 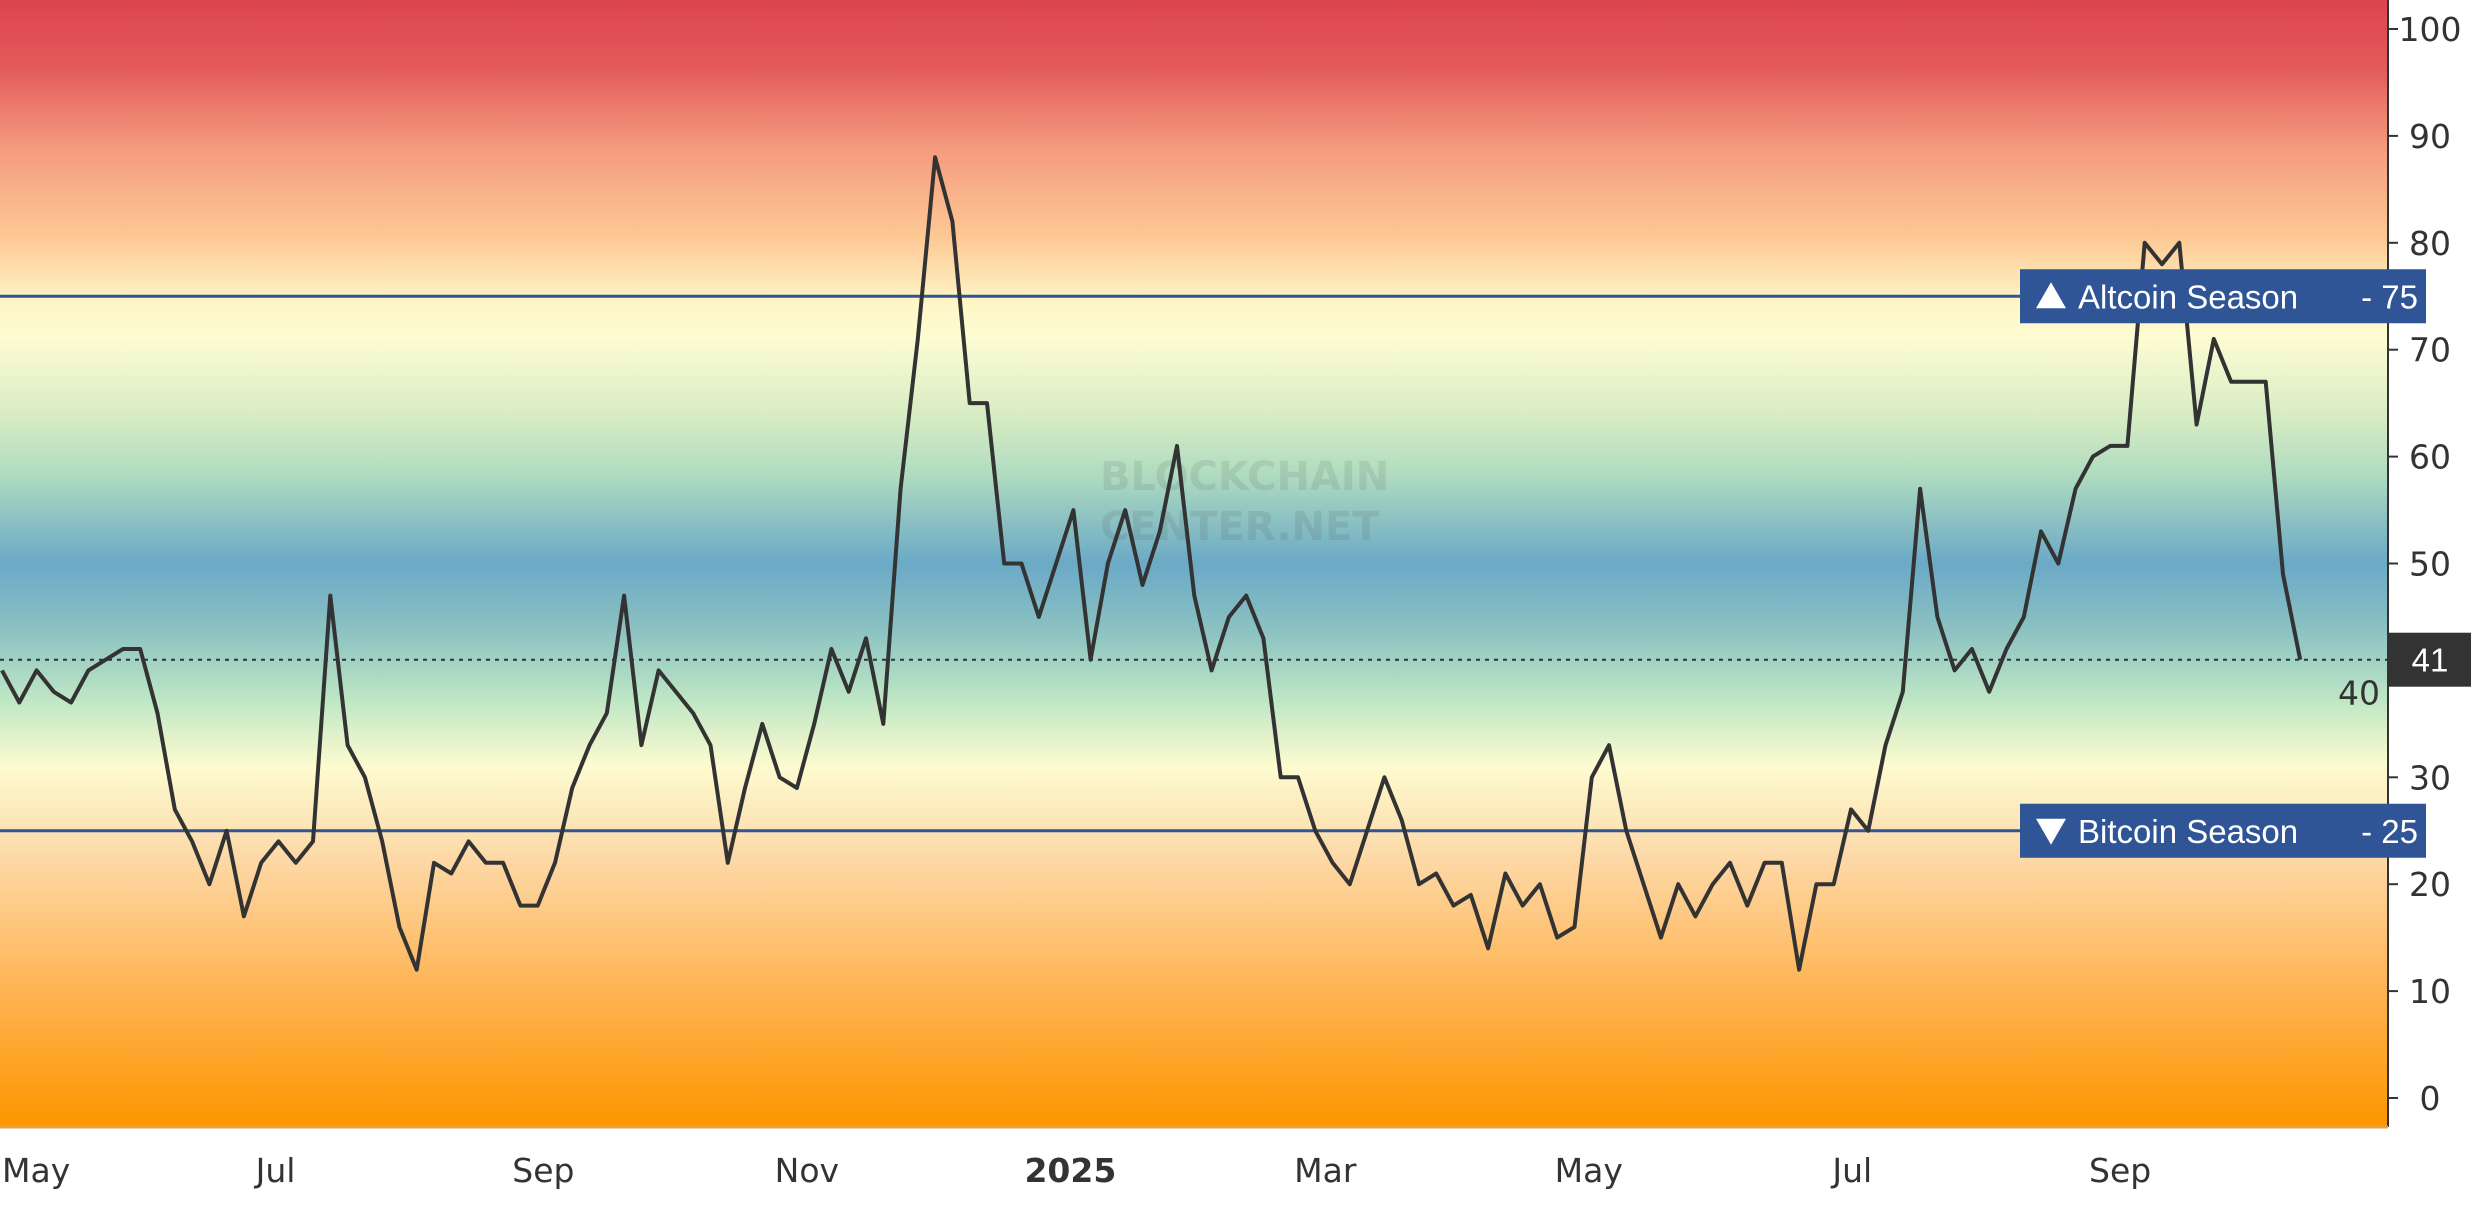 What do you see at coordinates (2188, 831) in the screenshot?
I see `threshold-name: Bitcoin Season` at bounding box center [2188, 831].